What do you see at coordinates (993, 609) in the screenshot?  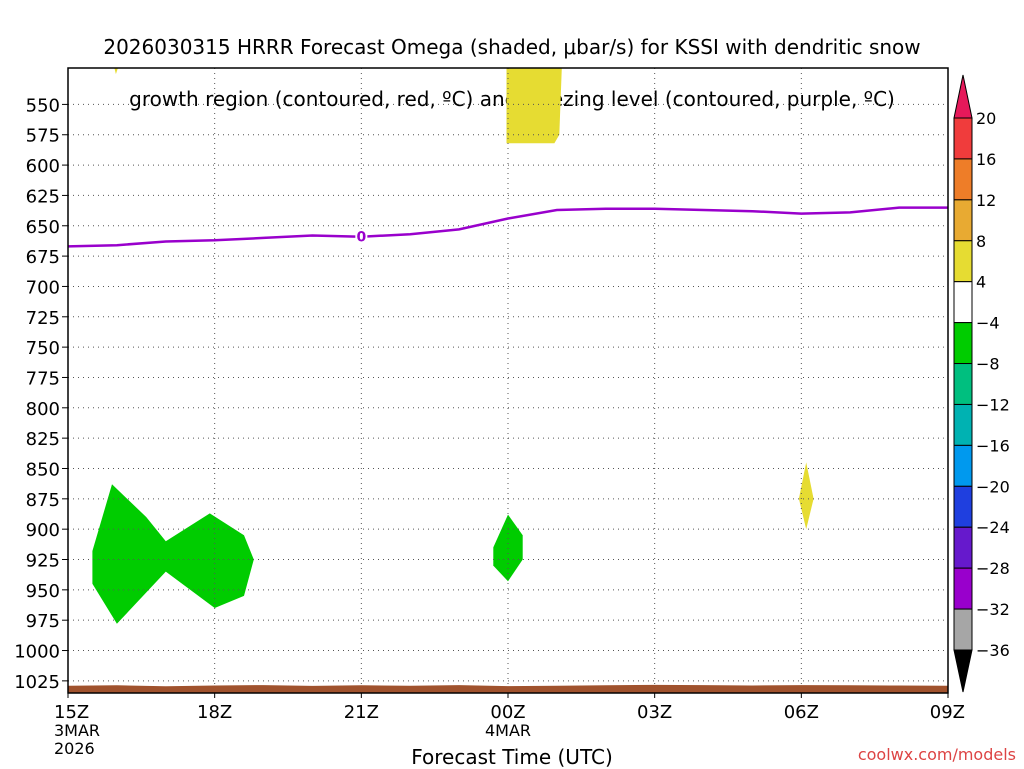 I see `colorbar-label: −32` at bounding box center [993, 609].